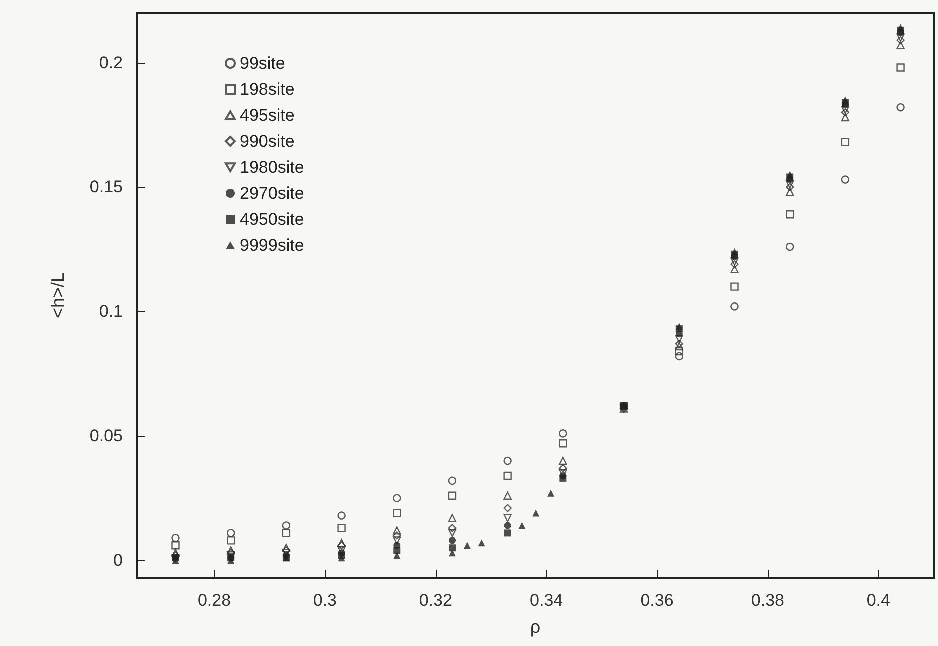 The image size is (938, 646). Describe the element at coordinates (272, 245) in the screenshot. I see `legend-label: 9999site` at that location.